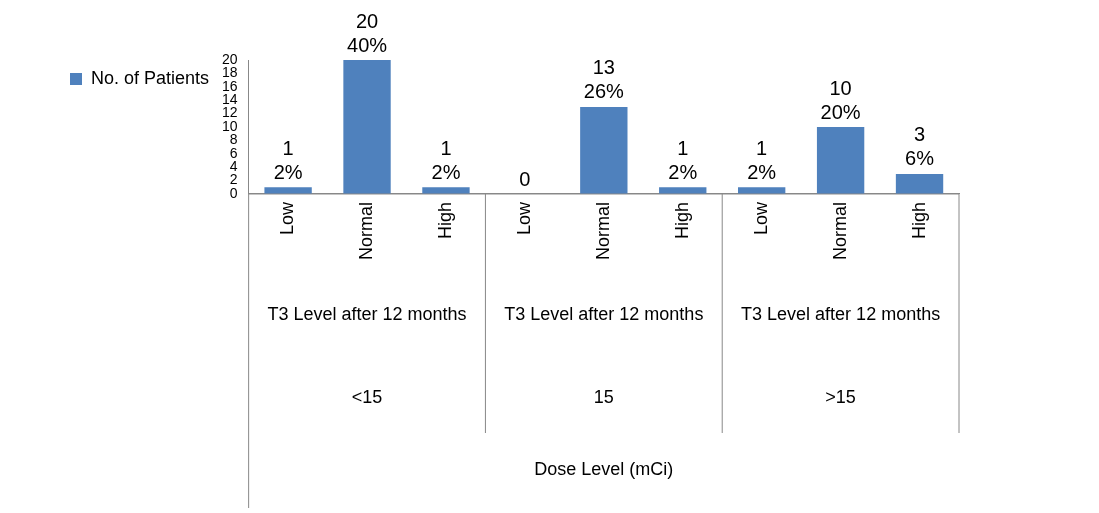  I want to click on text: 10 20%, so click(840, 99).